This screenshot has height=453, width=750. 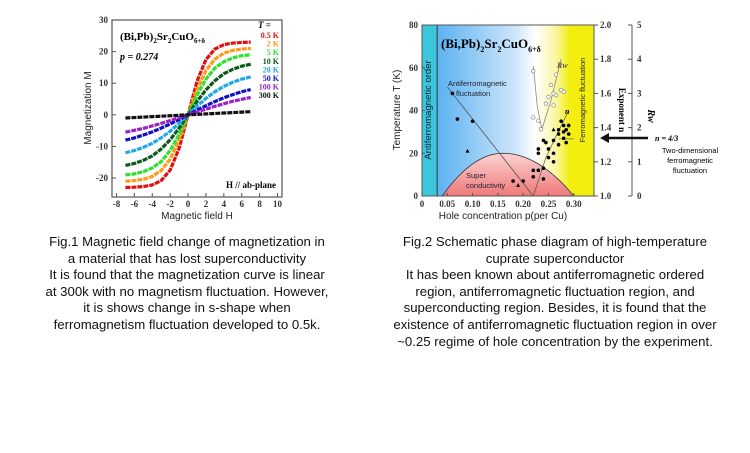 I want to click on af-fluct-label-2: fluctuation, so click(x=473, y=93).